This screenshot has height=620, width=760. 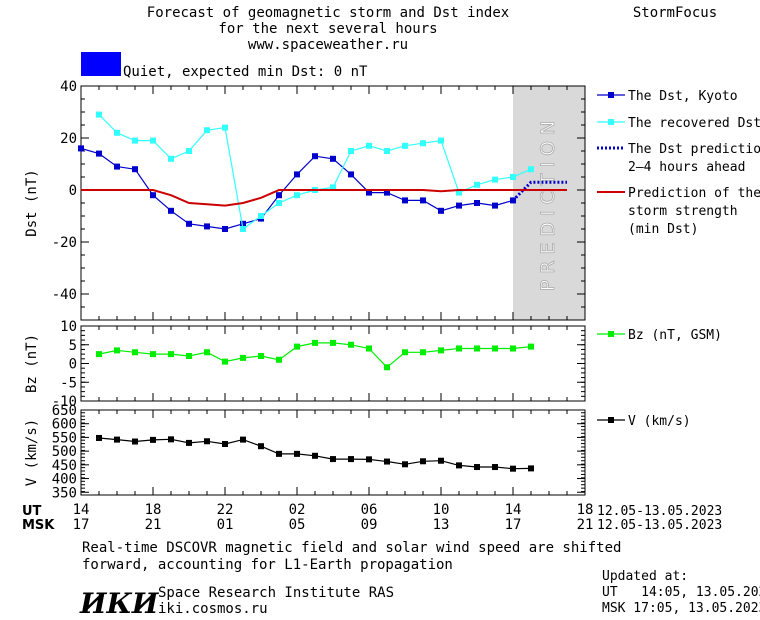 I want to click on x-tick-label-msk: 13, so click(x=441, y=525).